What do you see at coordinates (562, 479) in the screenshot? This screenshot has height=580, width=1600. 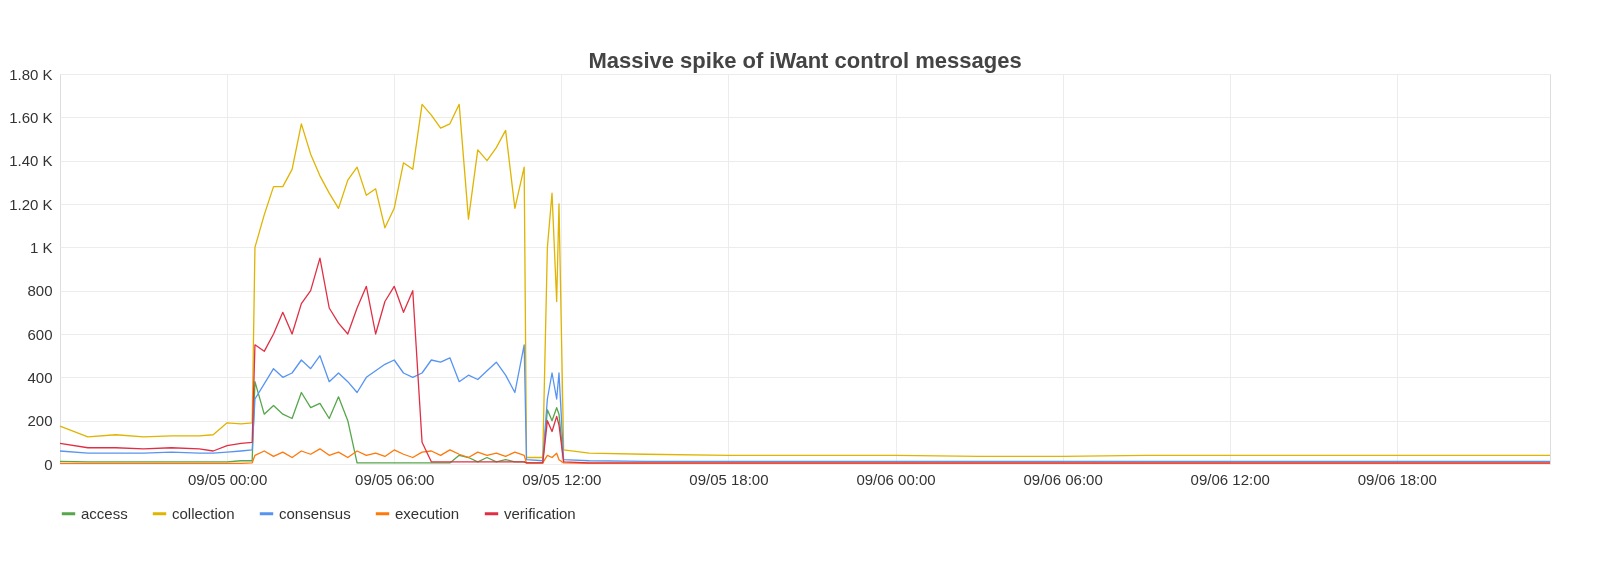 I see `x-tick-label: 09/05 12:00` at bounding box center [562, 479].